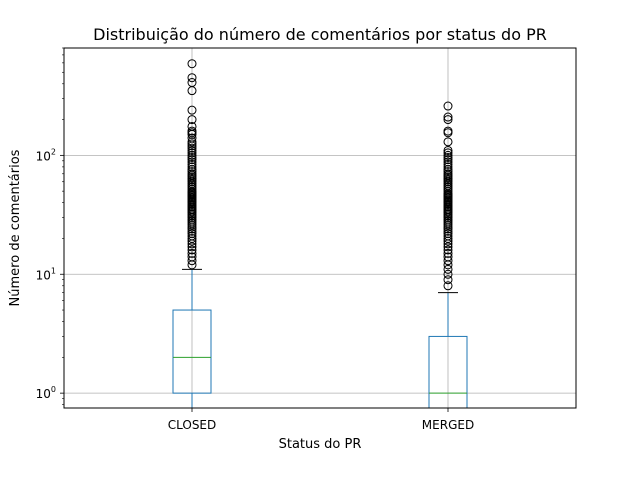  I want to click on box-closed, so click(192, 233).